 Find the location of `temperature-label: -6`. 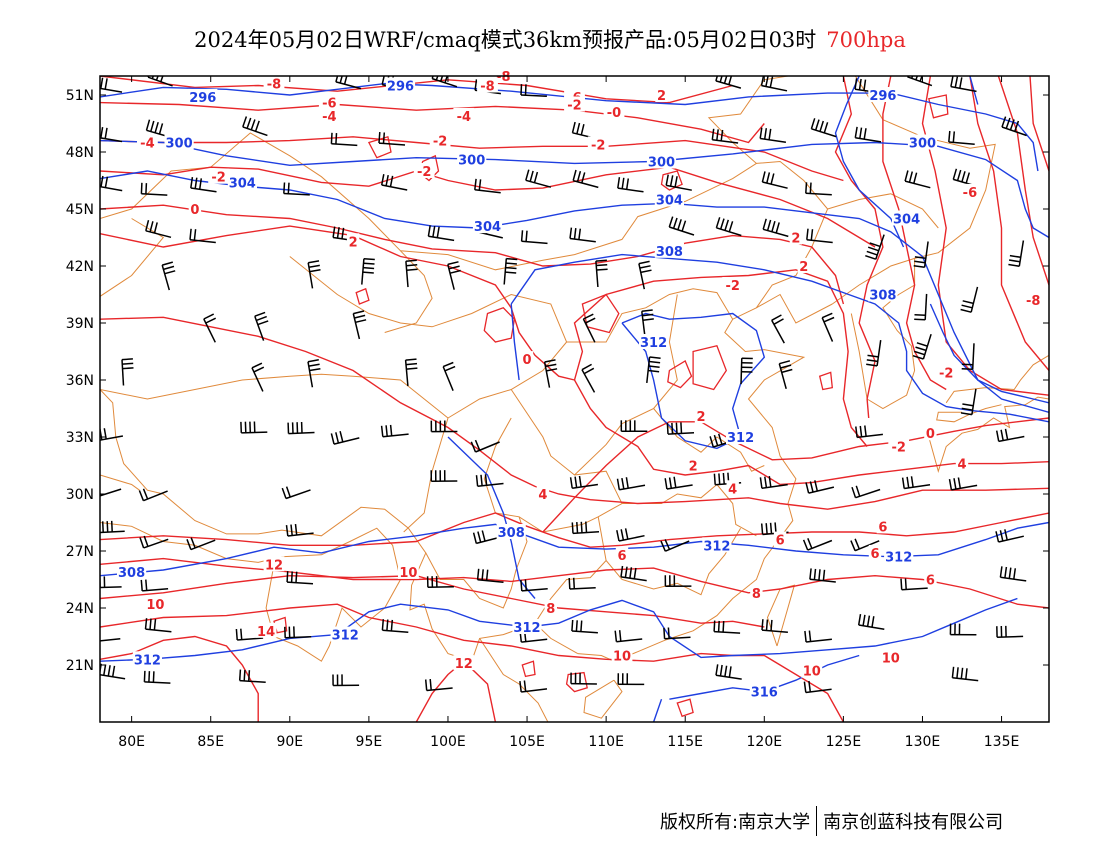

temperature-label: -6 is located at coordinates (329, 104).